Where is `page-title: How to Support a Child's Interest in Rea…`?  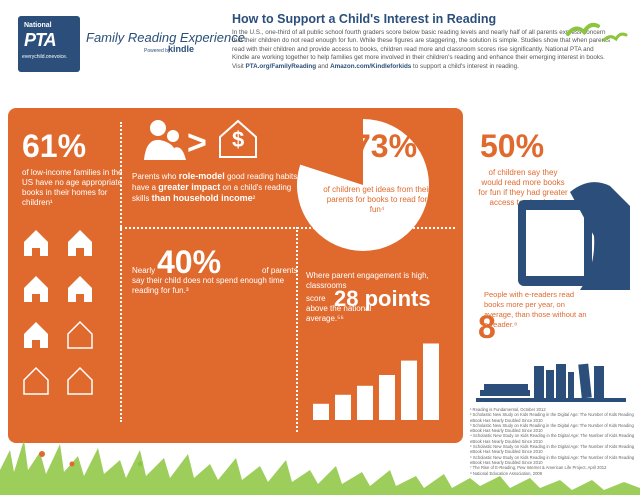
page-title: How to Support a Child's Interest in Rea… is located at coordinates (364, 19).